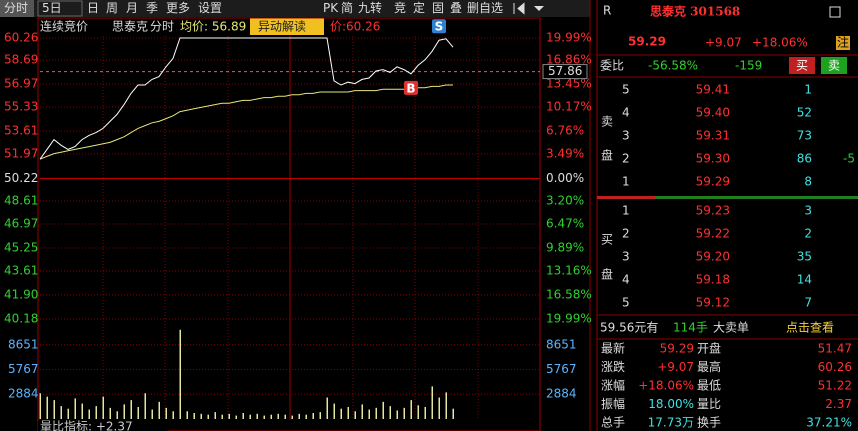 The image size is (858, 431). What do you see at coordinates (709, 423) in the screenshot?
I see `stat-label: 换手` at bounding box center [709, 423].